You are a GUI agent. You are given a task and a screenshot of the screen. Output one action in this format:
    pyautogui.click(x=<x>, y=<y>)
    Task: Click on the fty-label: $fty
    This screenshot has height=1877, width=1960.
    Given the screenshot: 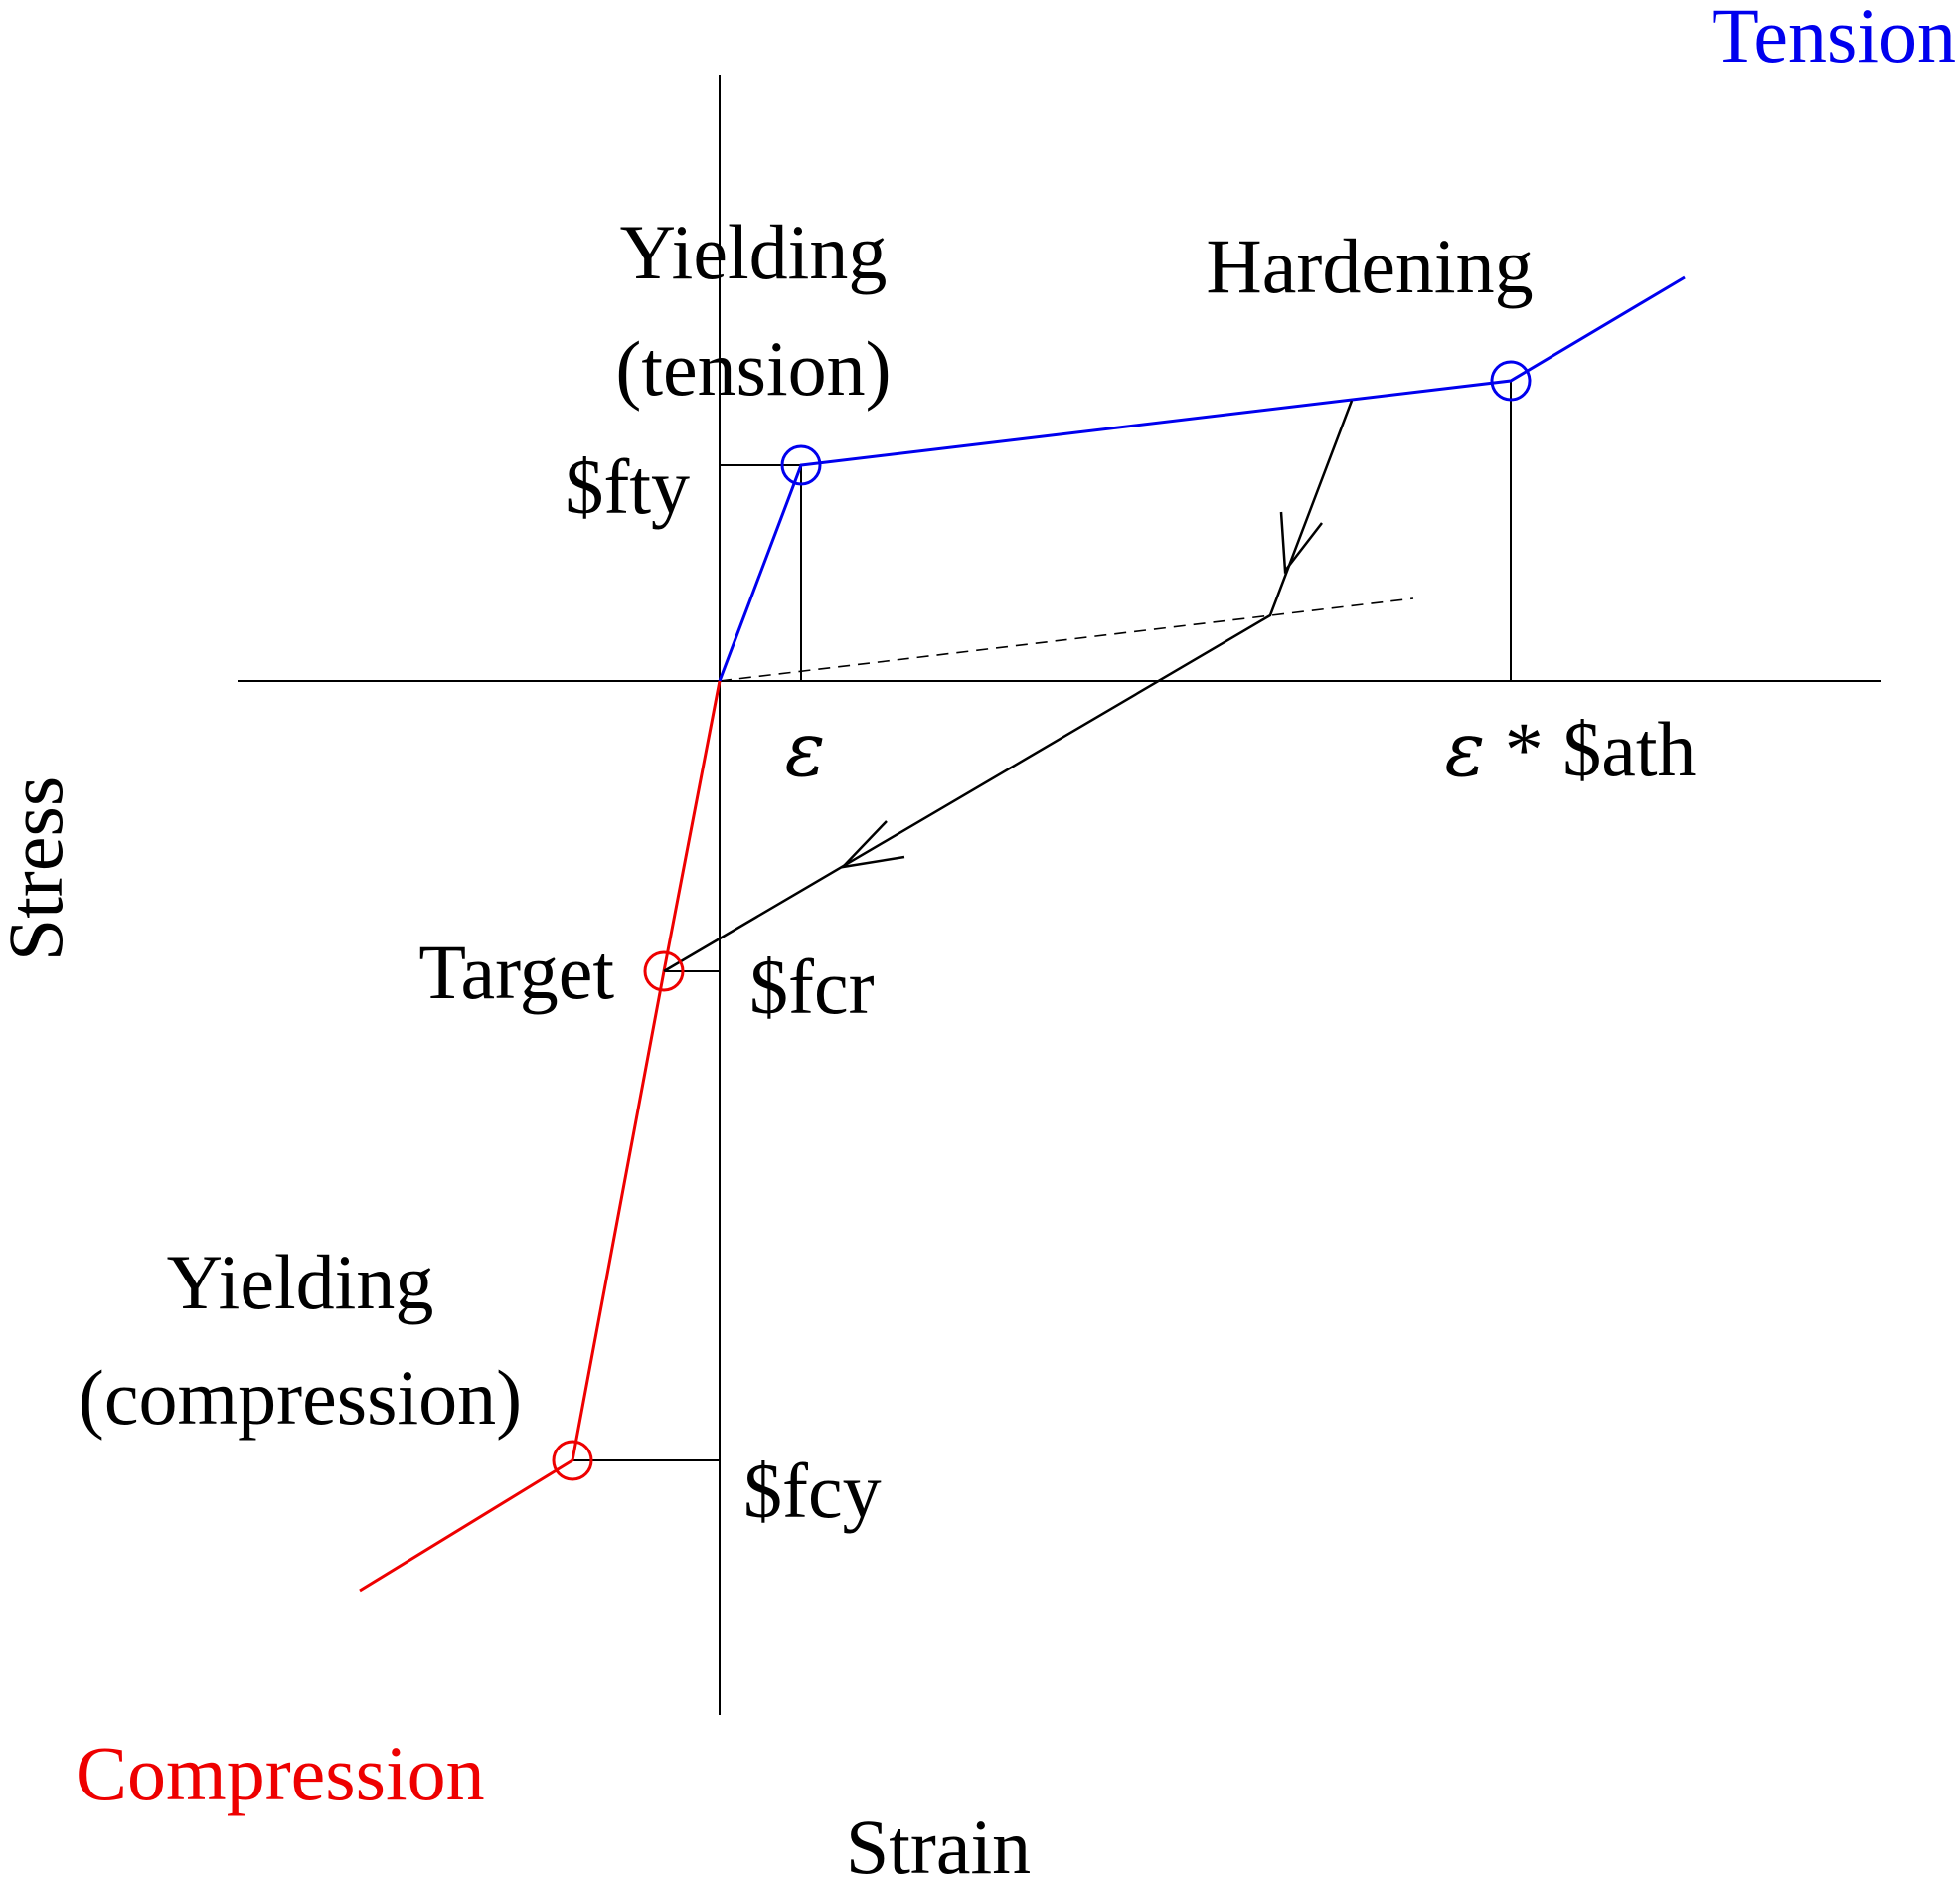 What is the action you would take?
    pyautogui.click(x=628, y=486)
    